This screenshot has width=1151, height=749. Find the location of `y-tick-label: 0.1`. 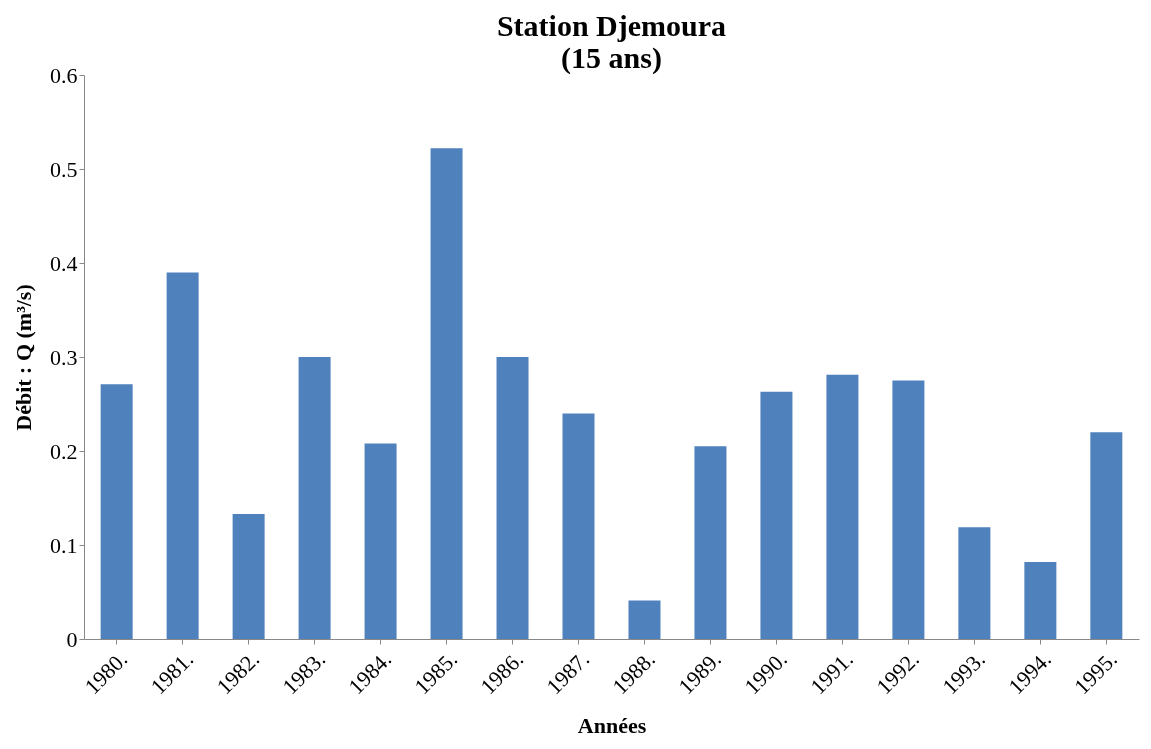

y-tick-label: 0.1 is located at coordinates (64, 545).